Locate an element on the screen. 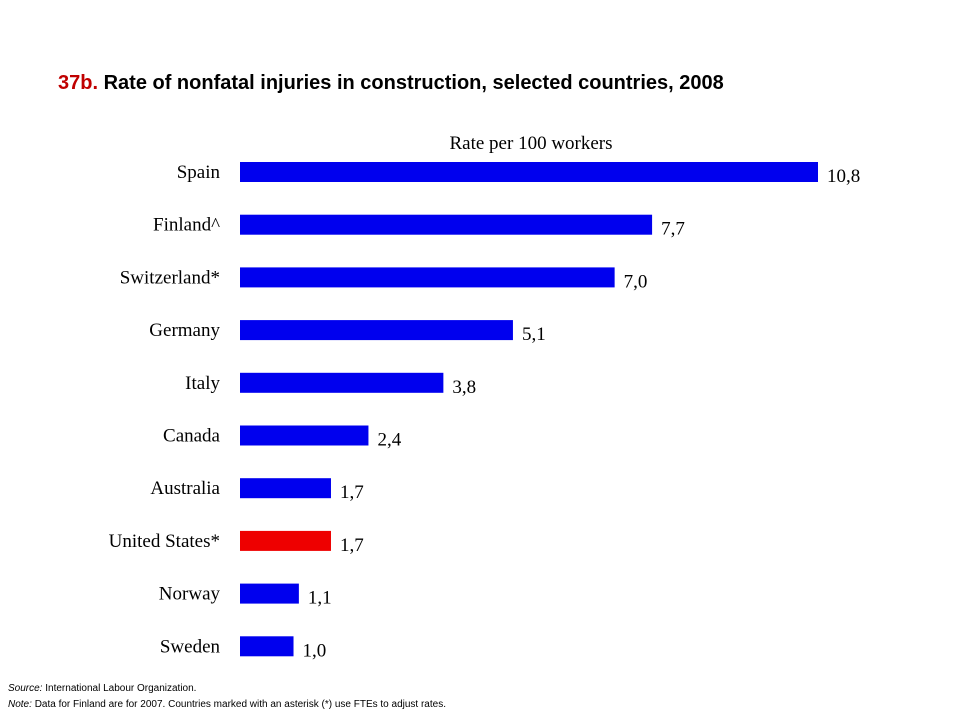  category-label: United States* is located at coordinates (164, 541).